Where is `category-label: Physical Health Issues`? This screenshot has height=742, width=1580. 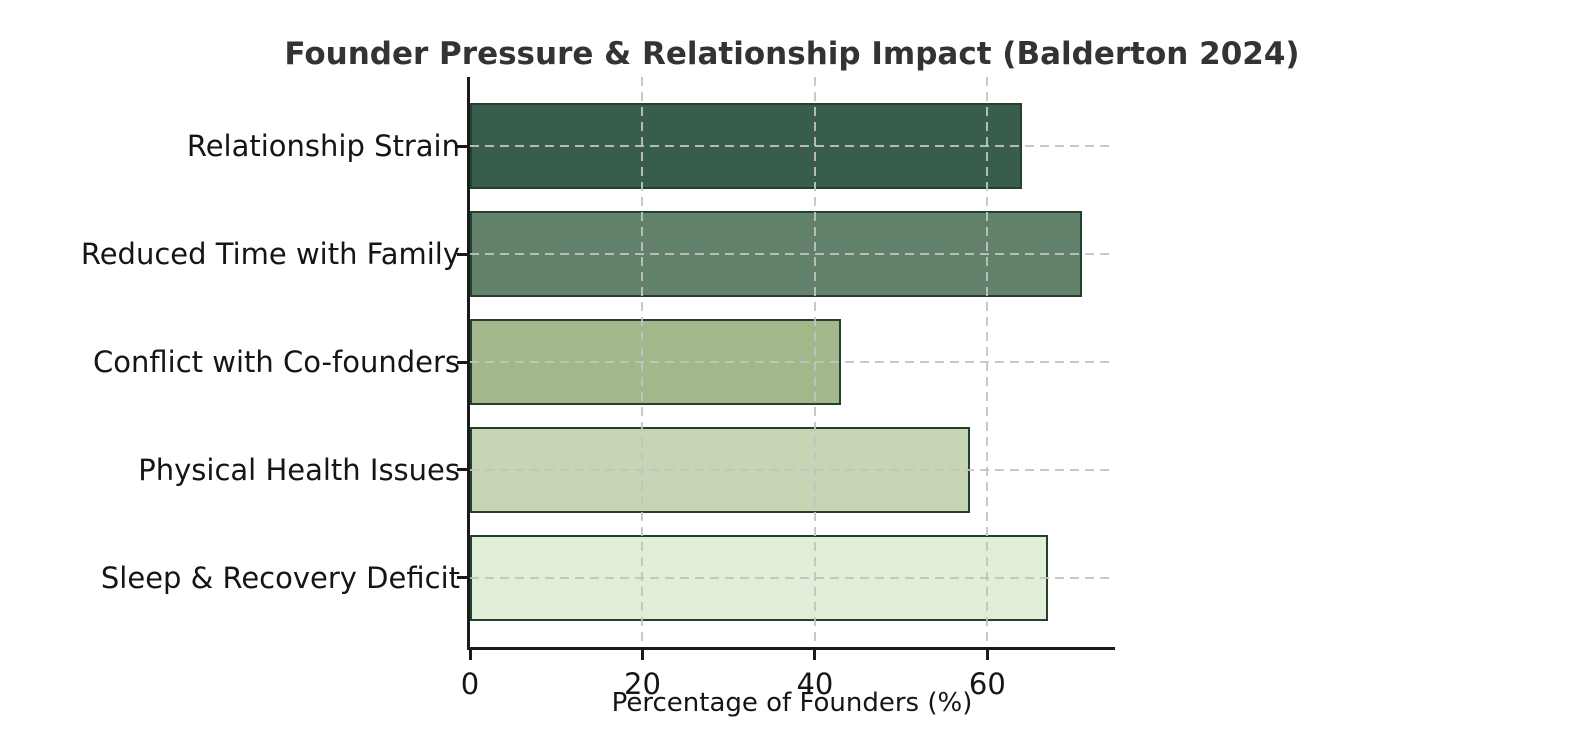 category-label: Physical Health Issues is located at coordinates (299, 469).